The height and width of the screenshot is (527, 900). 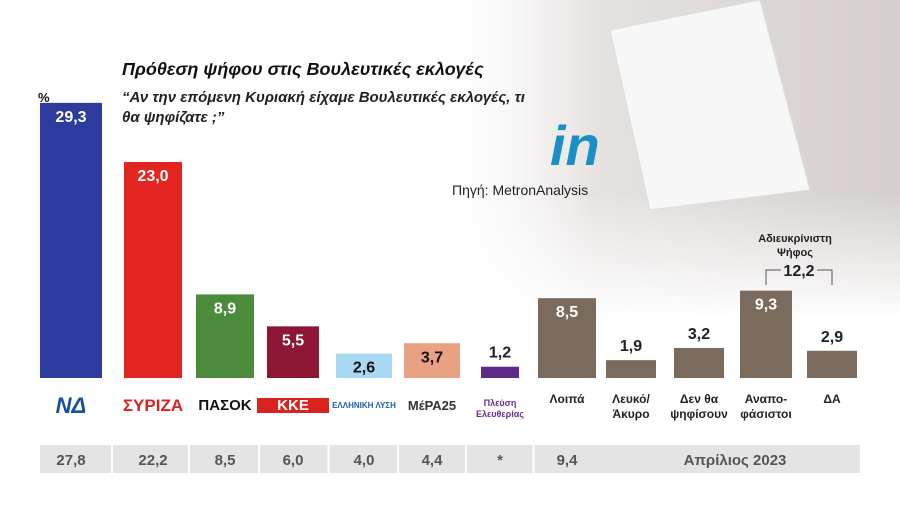 What do you see at coordinates (567, 399) in the screenshot?
I see `category-label: Λοιπά` at bounding box center [567, 399].